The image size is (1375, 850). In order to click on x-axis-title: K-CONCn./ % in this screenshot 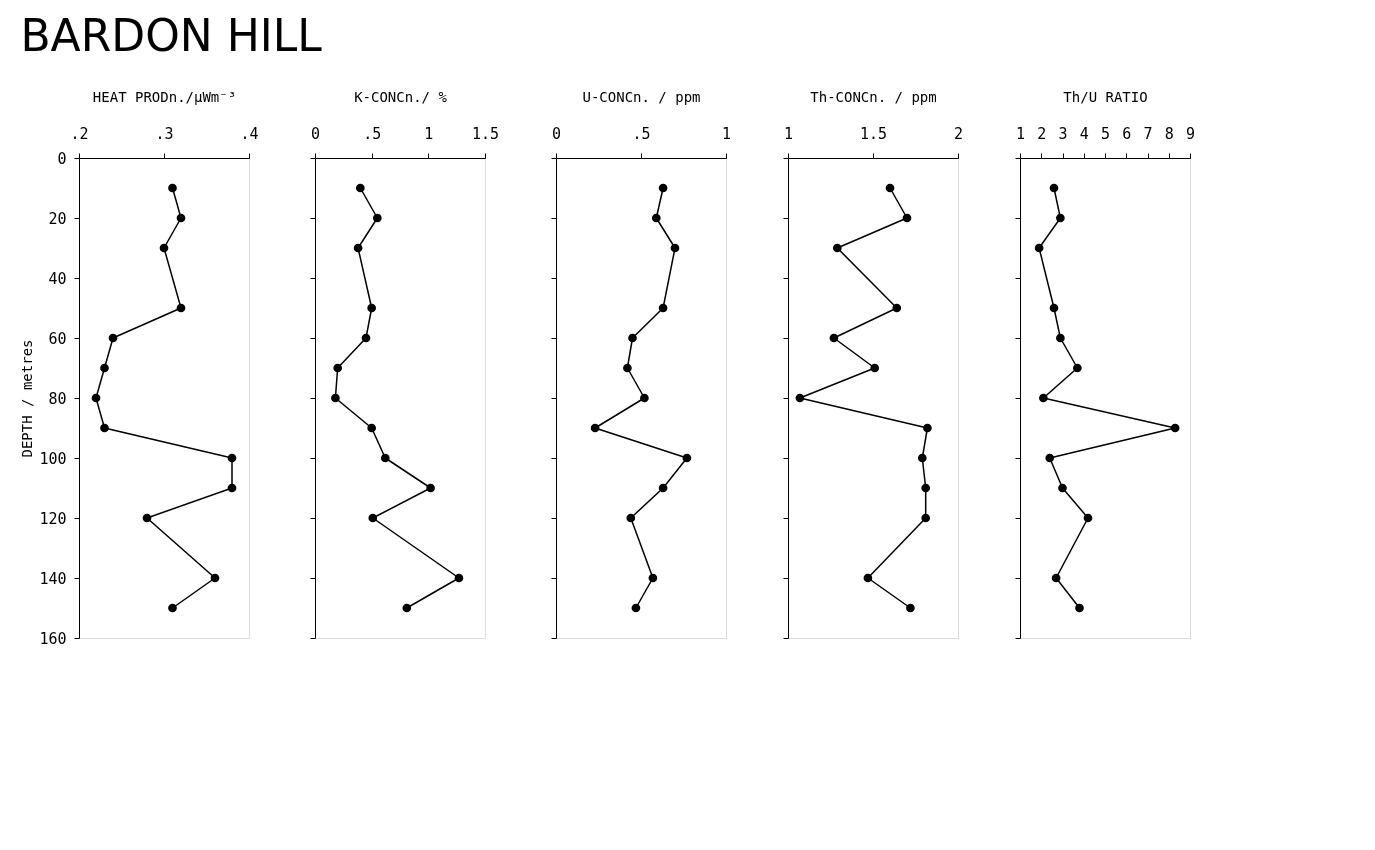, I will do `click(401, 96)`.